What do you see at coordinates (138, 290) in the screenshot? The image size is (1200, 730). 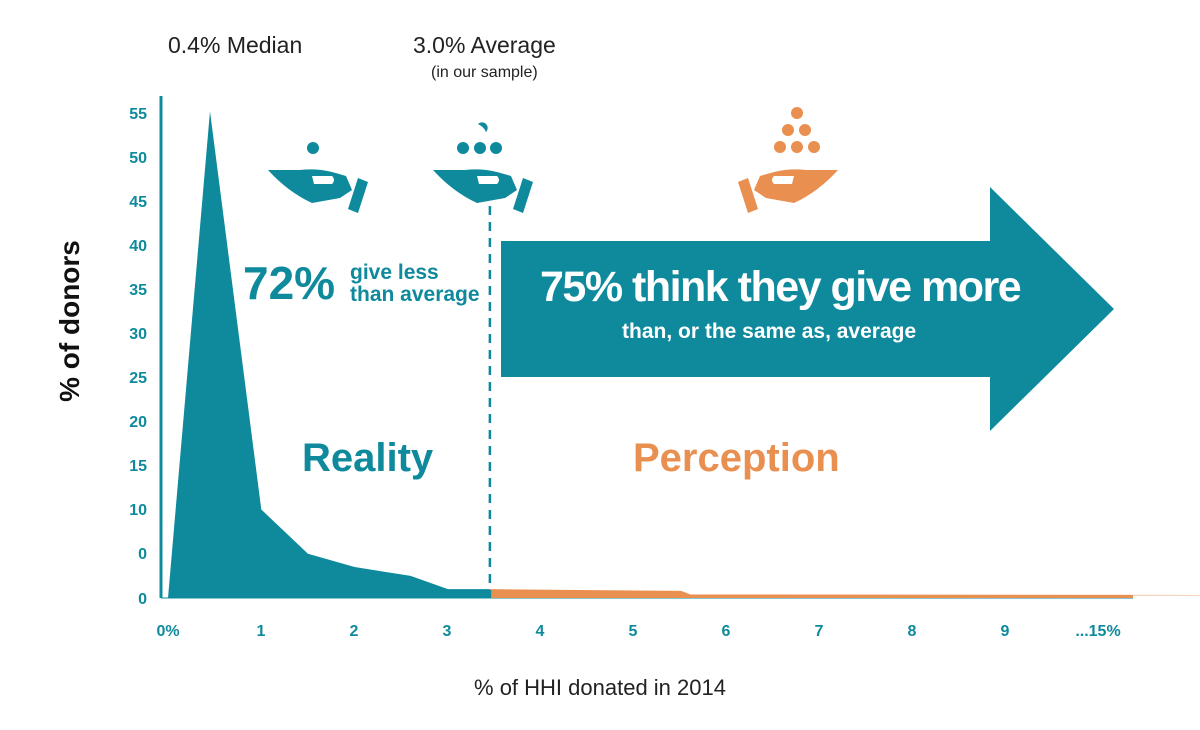 I see `y-tick-label: 35` at bounding box center [138, 290].